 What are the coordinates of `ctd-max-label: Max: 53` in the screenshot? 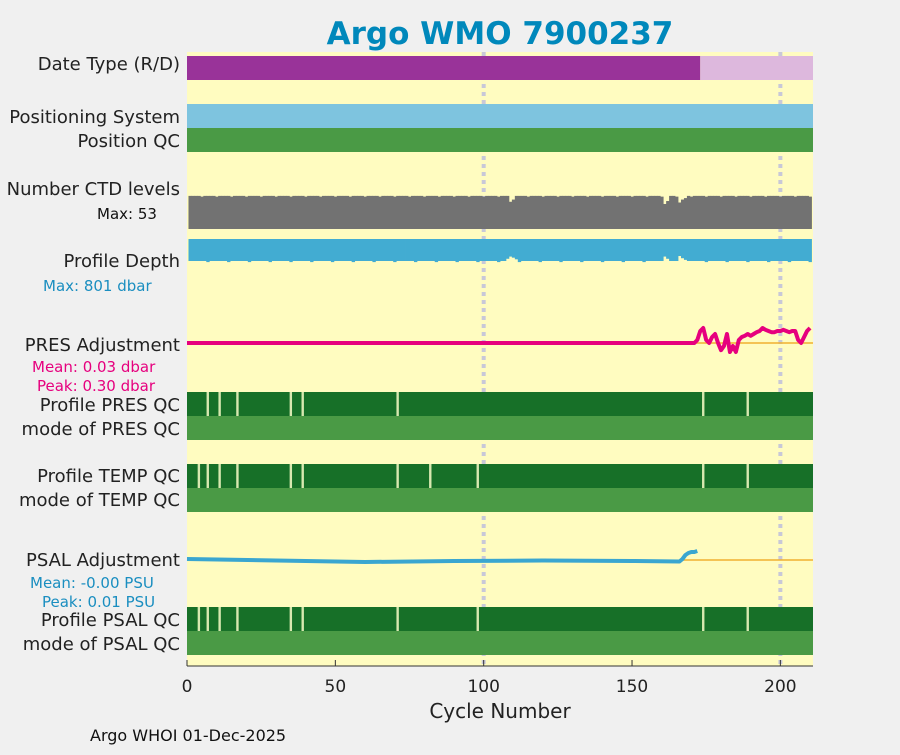 It's located at (127, 214).